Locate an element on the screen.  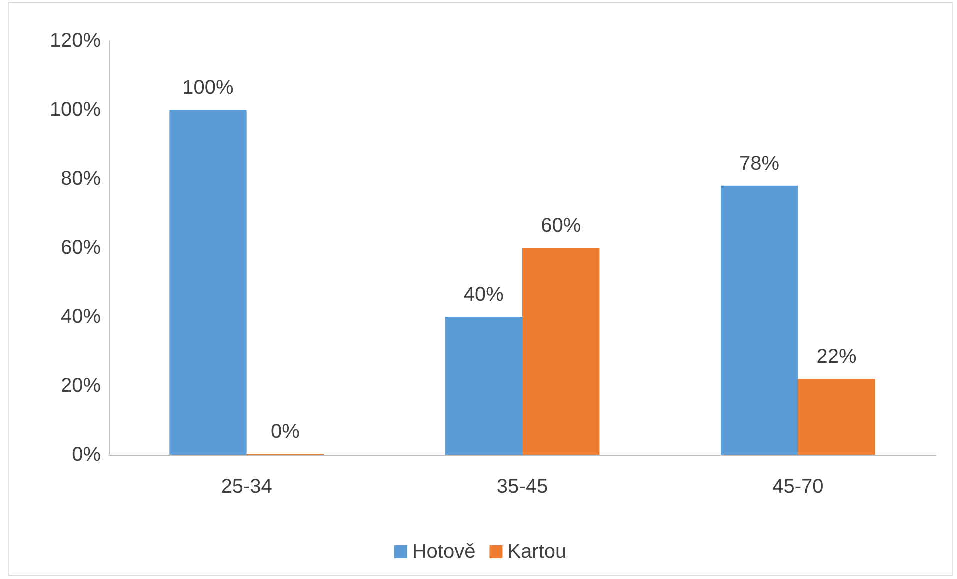
data-label: 78% is located at coordinates (760, 163).